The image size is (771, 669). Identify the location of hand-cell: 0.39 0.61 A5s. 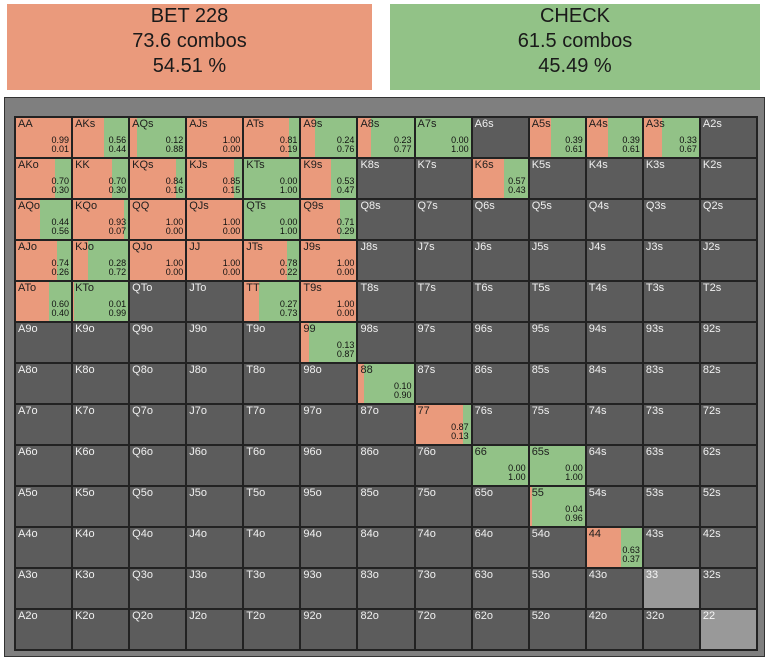
(557, 137).